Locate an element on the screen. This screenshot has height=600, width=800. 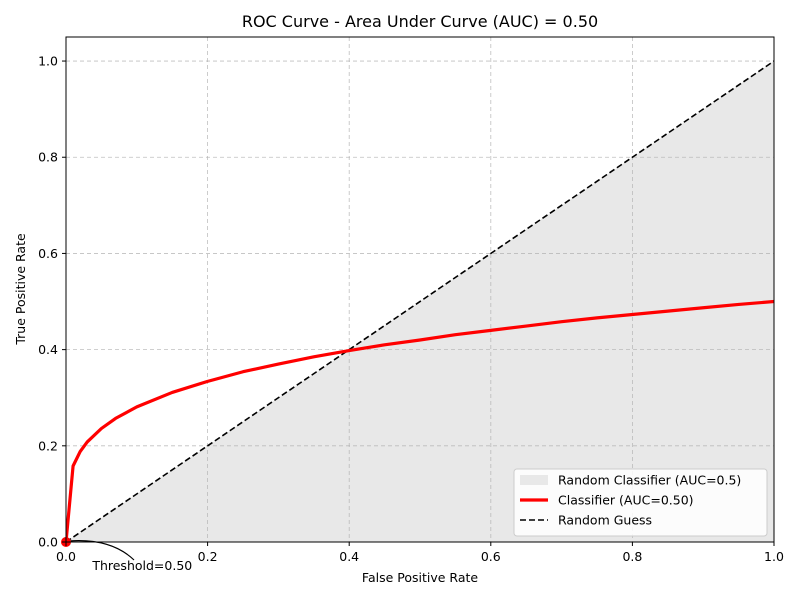
x-axis-label: False Positive Rate is located at coordinates (420, 577).